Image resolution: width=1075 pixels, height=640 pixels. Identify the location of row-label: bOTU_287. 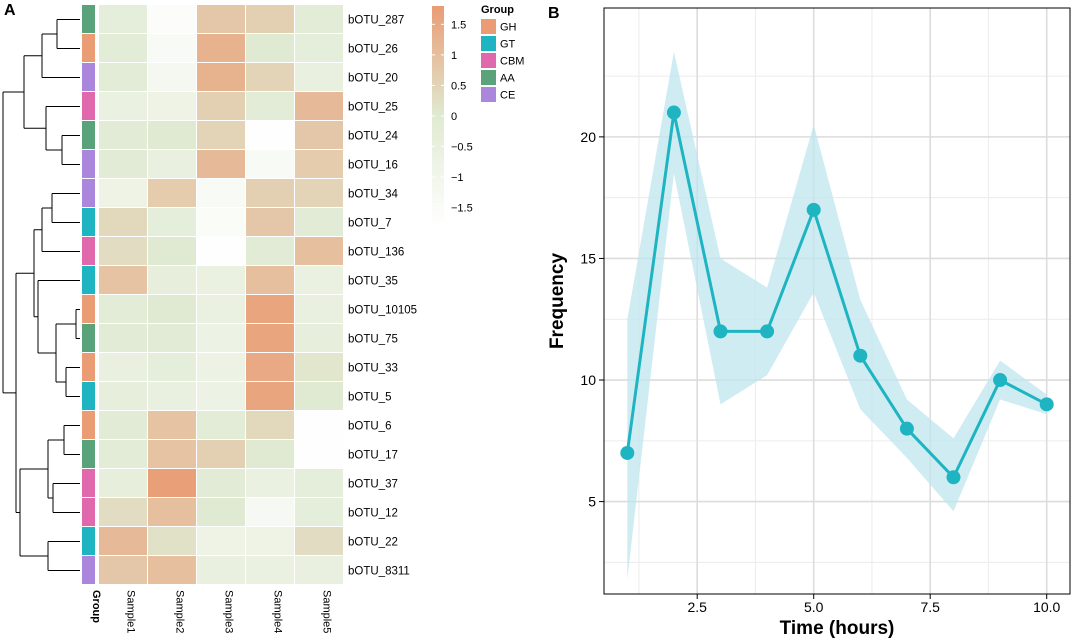
(376, 21).